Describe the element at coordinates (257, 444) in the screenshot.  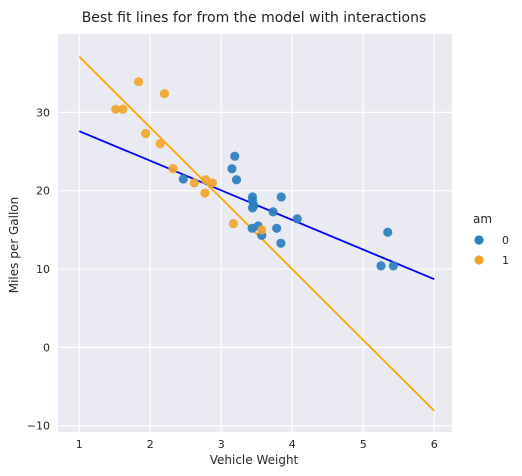
I see `x-tick-labels: 1 2 3 4 5 6` at that location.